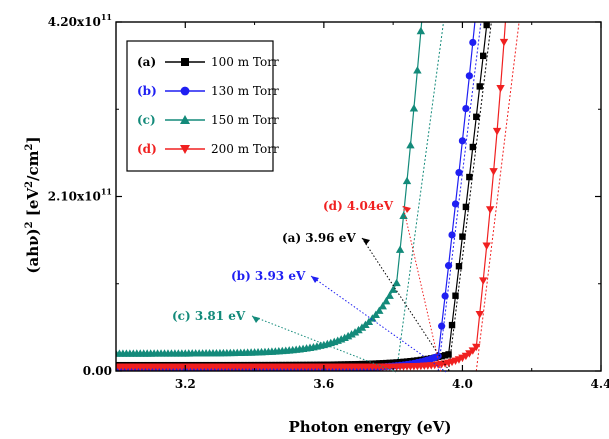 The image size is (609, 439). What do you see at coordinates (245, 91) in the screenshot?
I see `legend-label: 130 m Torr` at bounding box center [245, 91].